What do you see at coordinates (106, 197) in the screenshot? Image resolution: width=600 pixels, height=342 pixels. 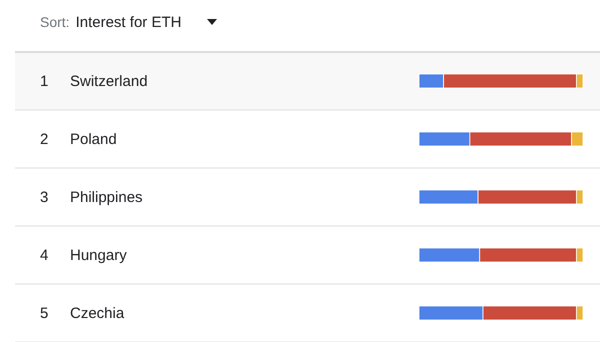 I see `y-tick-label: Philippines` at bounding box center [106, 197].